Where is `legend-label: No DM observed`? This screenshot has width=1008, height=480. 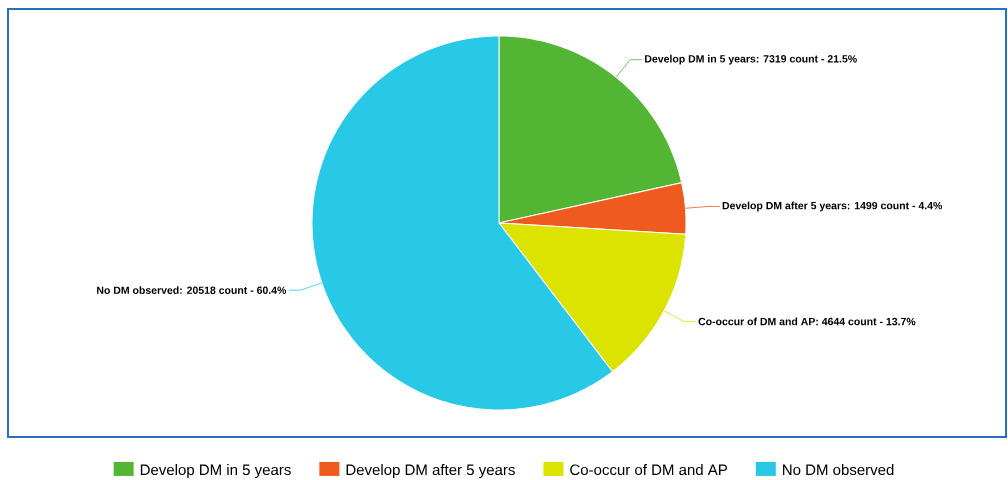
legend-label: No DM observed is located at coordinates (838, 470).